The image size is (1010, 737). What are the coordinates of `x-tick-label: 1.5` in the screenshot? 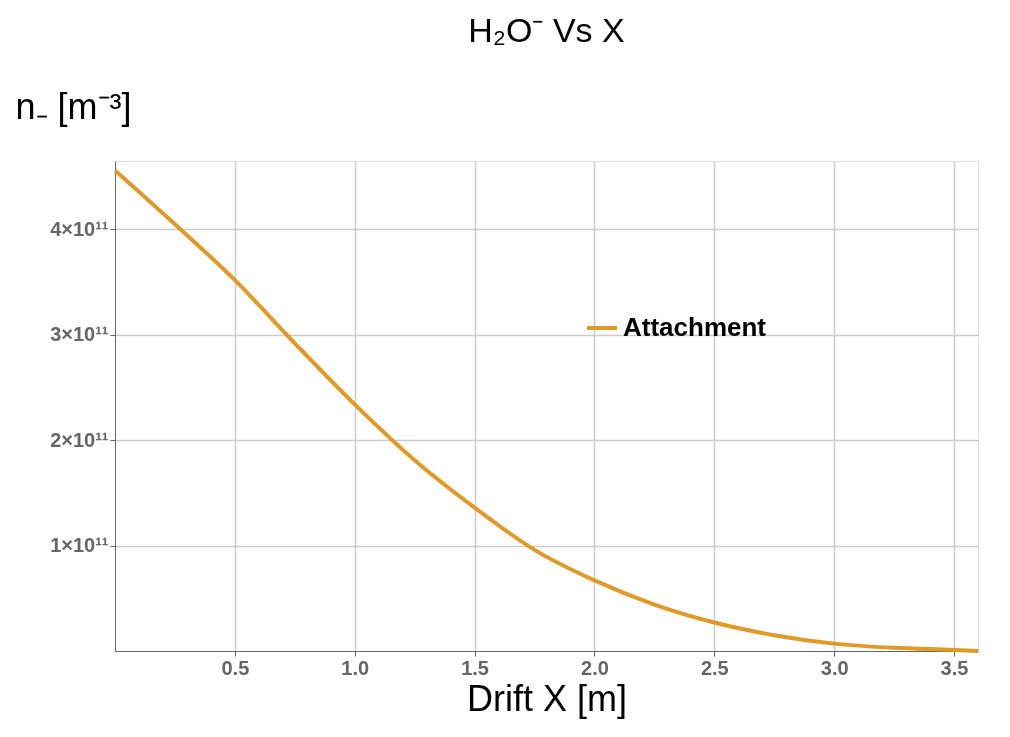 It's located at (475, 667).